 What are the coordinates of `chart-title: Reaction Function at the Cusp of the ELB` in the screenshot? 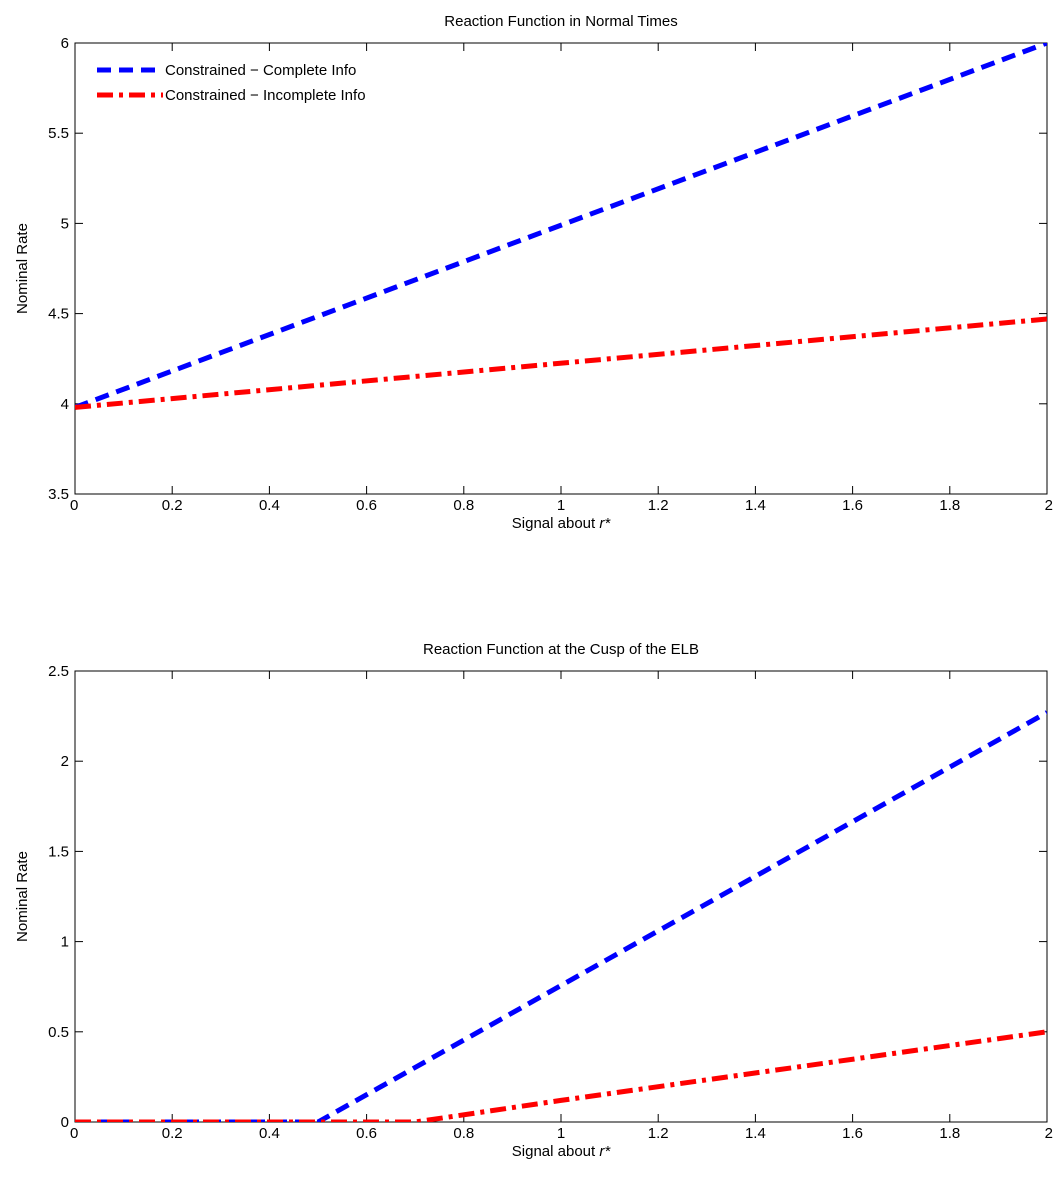 It's located at (561, 649).